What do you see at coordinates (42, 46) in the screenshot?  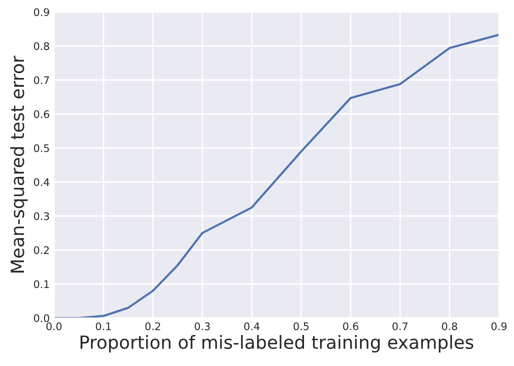 I see `y-tick-label: 0.8` at bounding box center [42, 46].